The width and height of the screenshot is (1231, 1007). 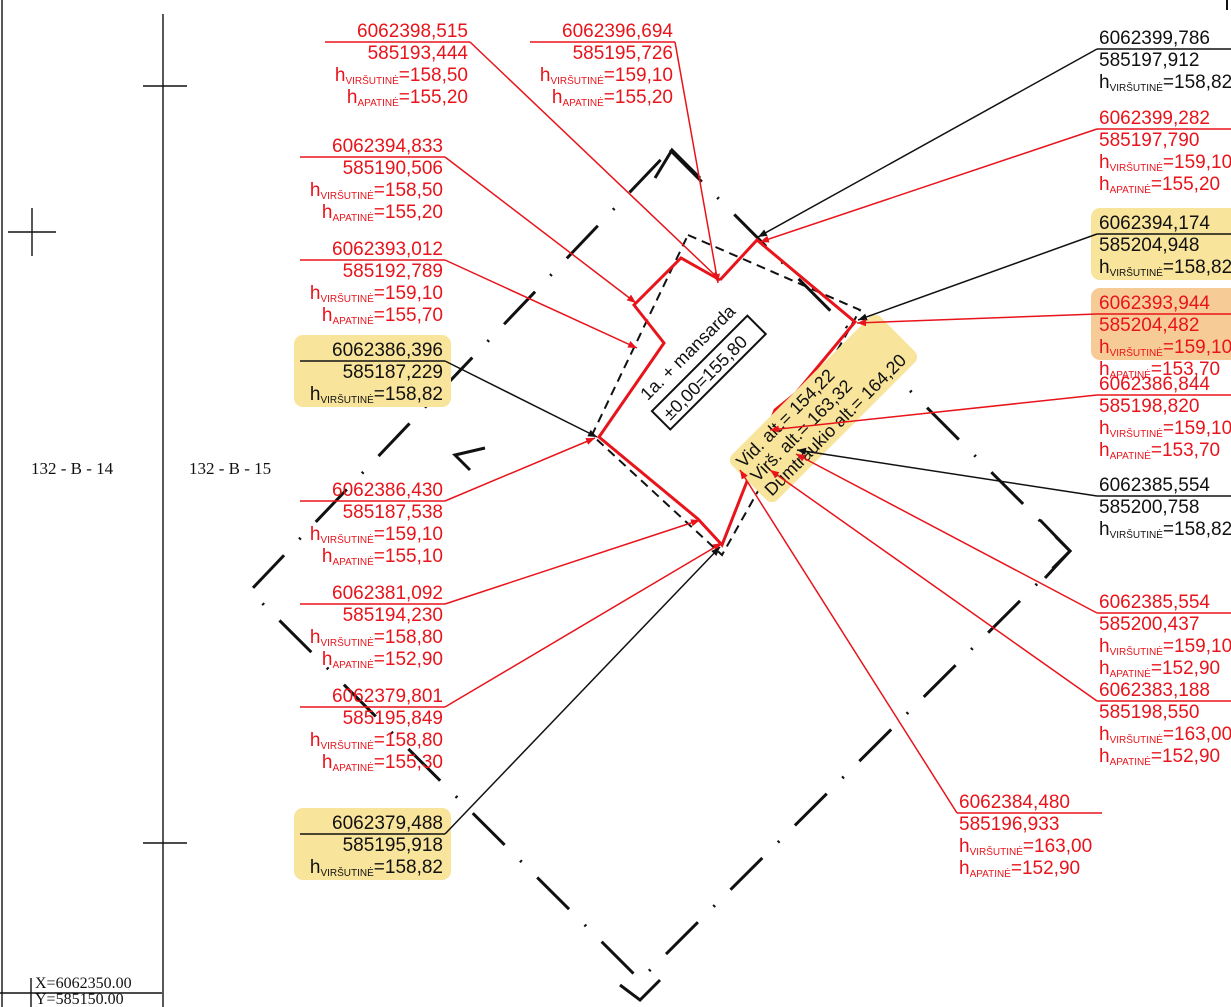 What do you see at coordinates (1154, 223) in the screenshot?
I see `point-x-coordinate: 6062394,174` at bounding box center [1154, 223].